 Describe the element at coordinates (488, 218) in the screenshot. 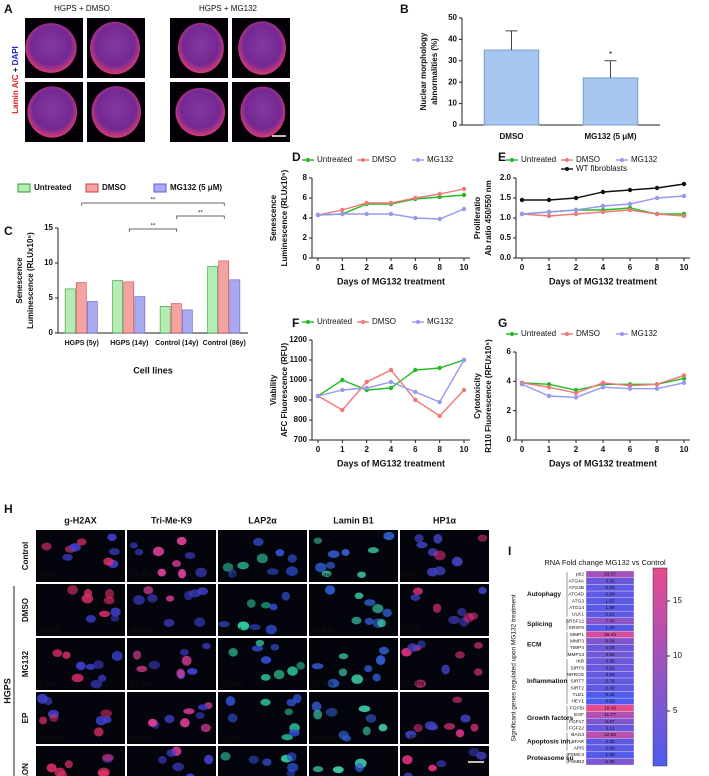

I see `y-axis-label: Ab ratio 450/550 nm` at that location.